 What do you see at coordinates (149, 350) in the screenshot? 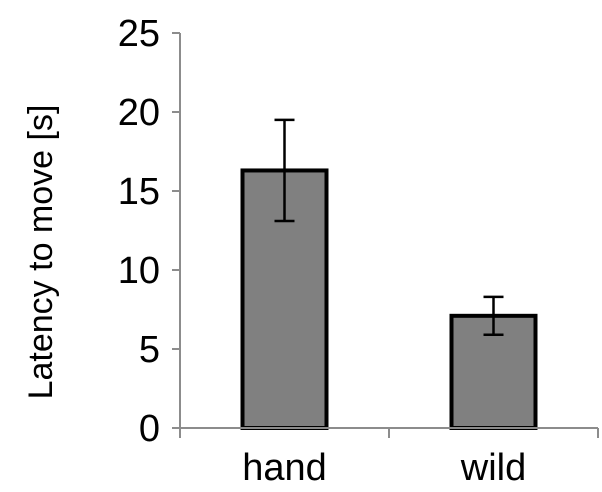
I see `y-tick-label: 5` at bounding box center [149, 350].